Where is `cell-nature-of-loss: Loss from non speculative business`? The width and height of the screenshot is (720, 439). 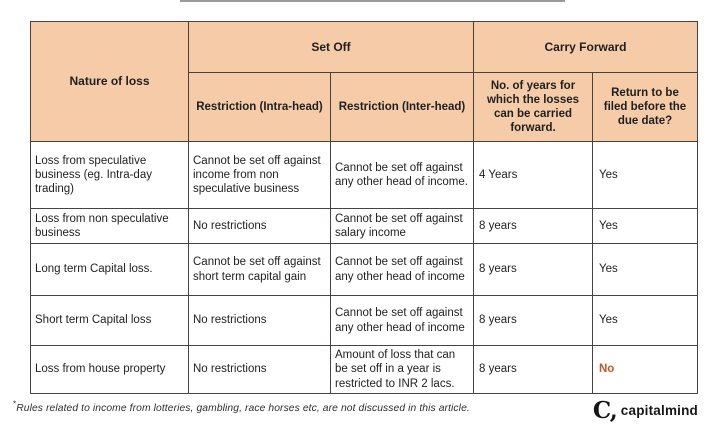 cell-nature-of-loss: Loss from non speculative business is located at coordinates (109, 226).